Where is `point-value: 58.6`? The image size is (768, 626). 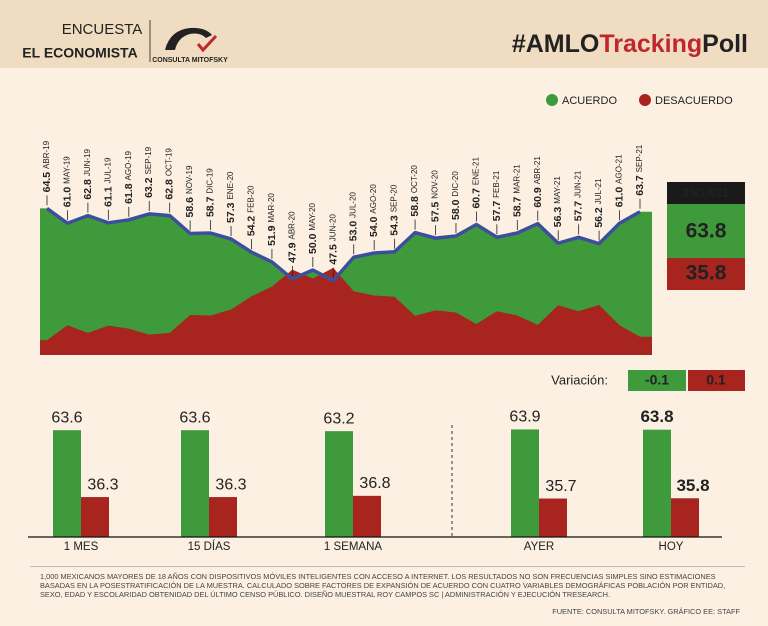 point-value: 58.6 is located at coordinates (190, 207).